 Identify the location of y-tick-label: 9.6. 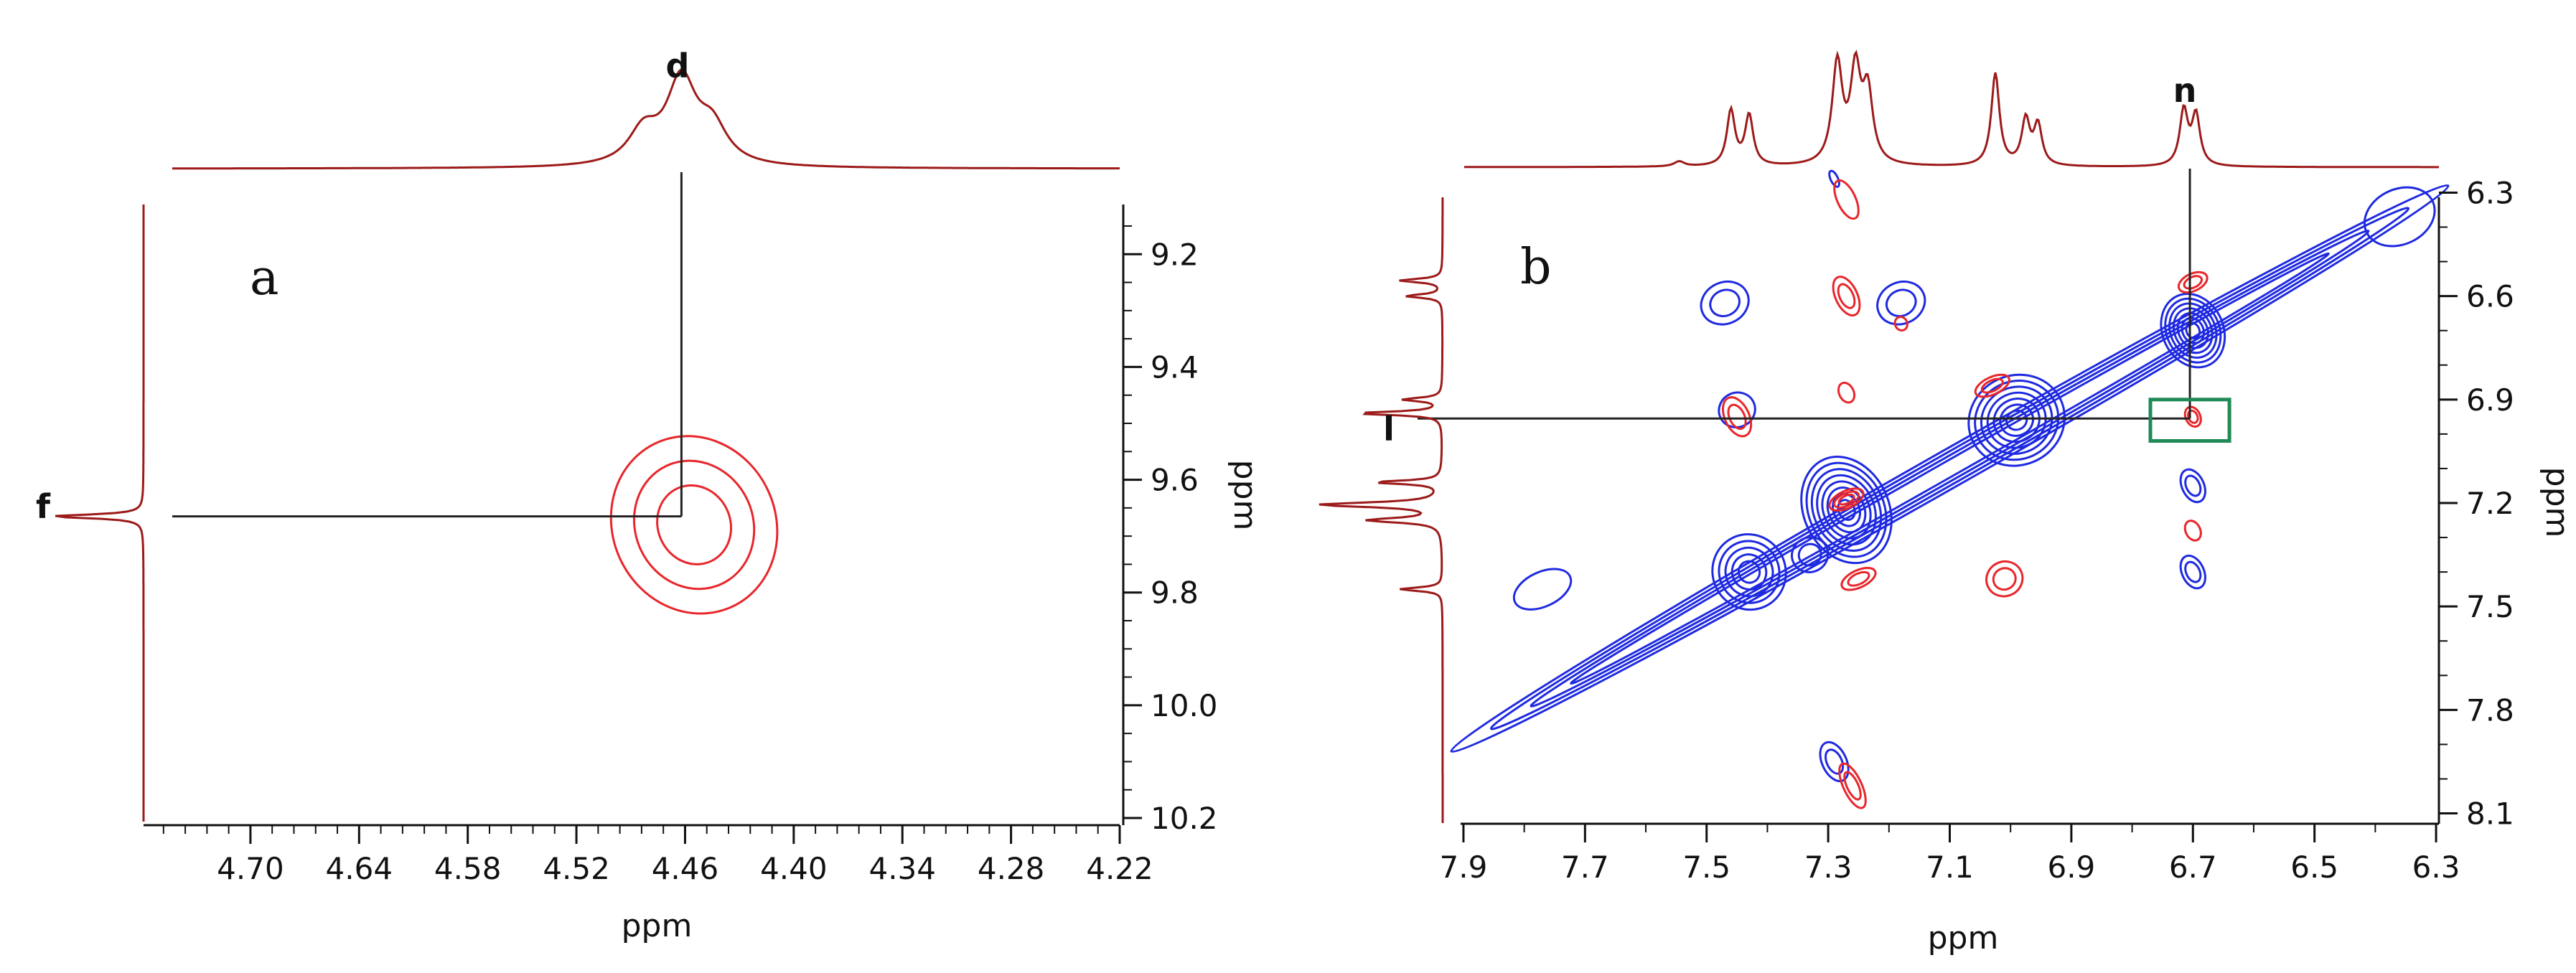
(1175, 480).